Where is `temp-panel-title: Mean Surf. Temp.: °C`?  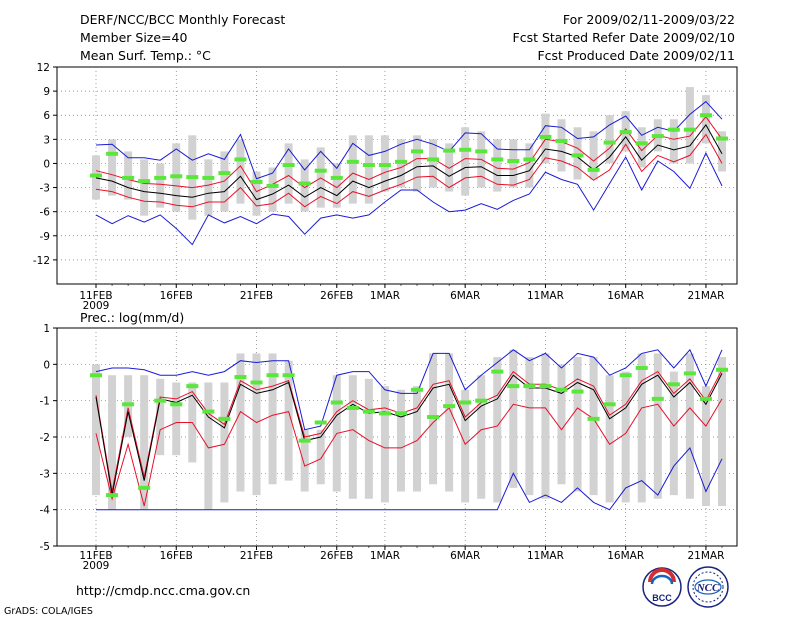
temp-panel-title: Mean Surf. Temp.: °C is located at coordinates (145, 55).